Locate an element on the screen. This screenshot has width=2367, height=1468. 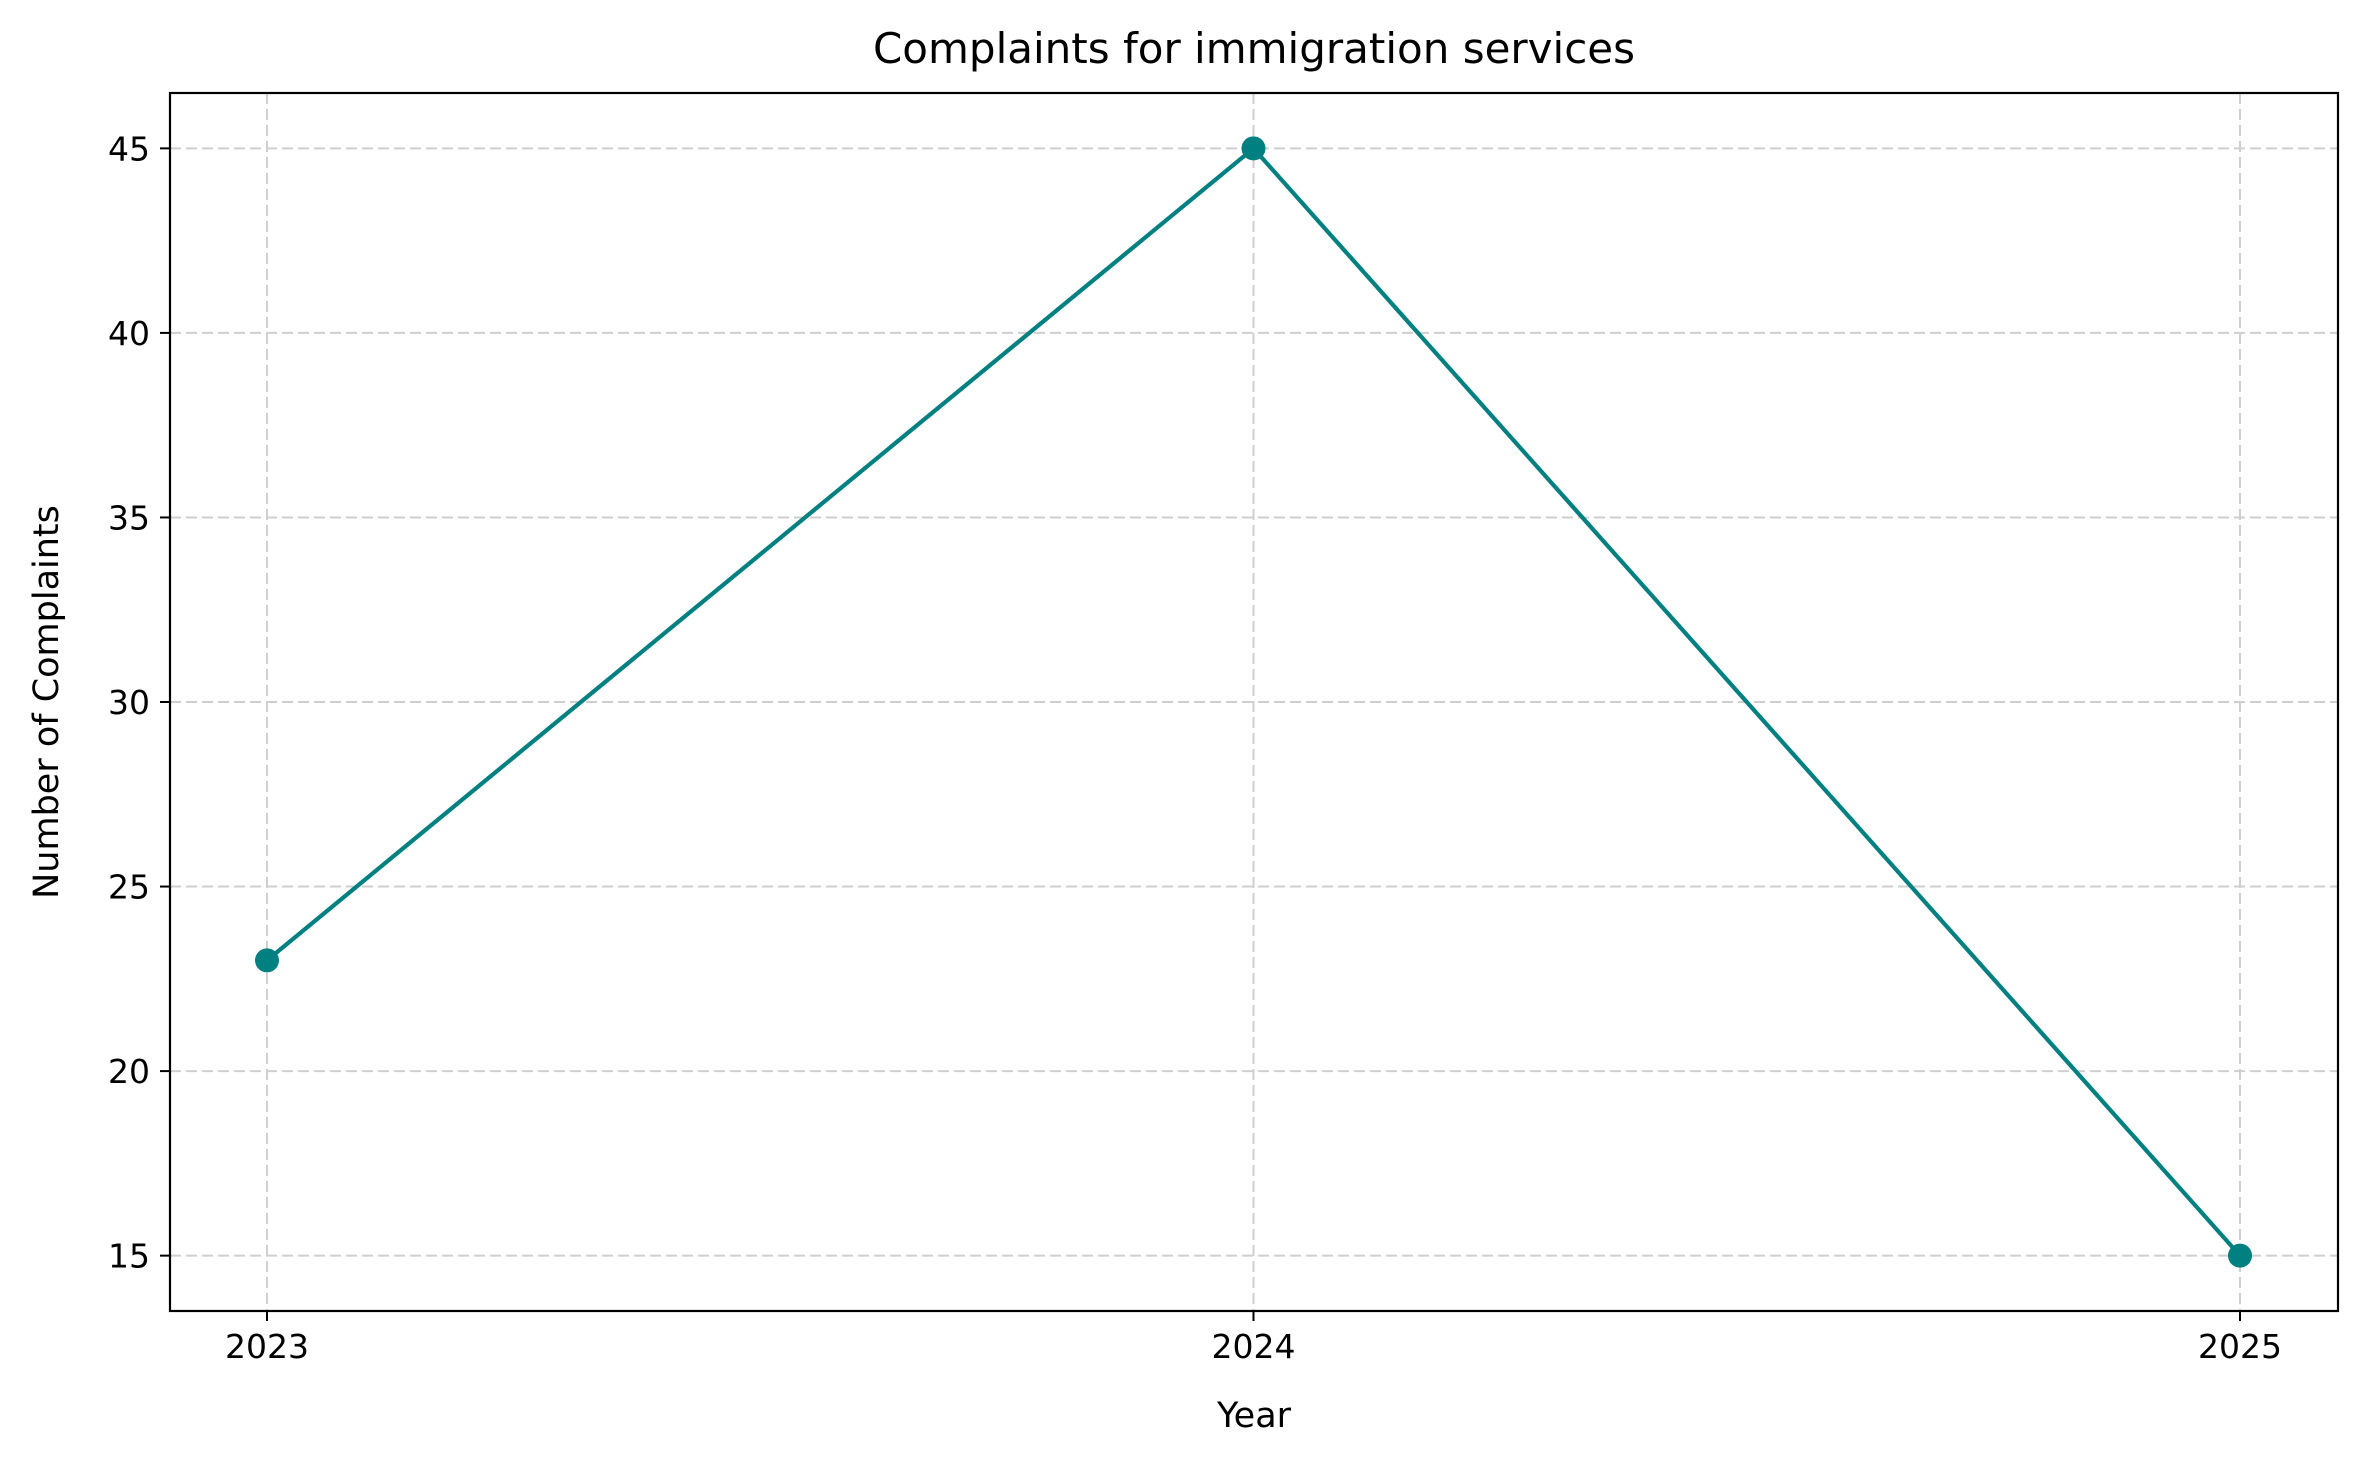
data-point-2024 is located at coordinates (1253, 148).